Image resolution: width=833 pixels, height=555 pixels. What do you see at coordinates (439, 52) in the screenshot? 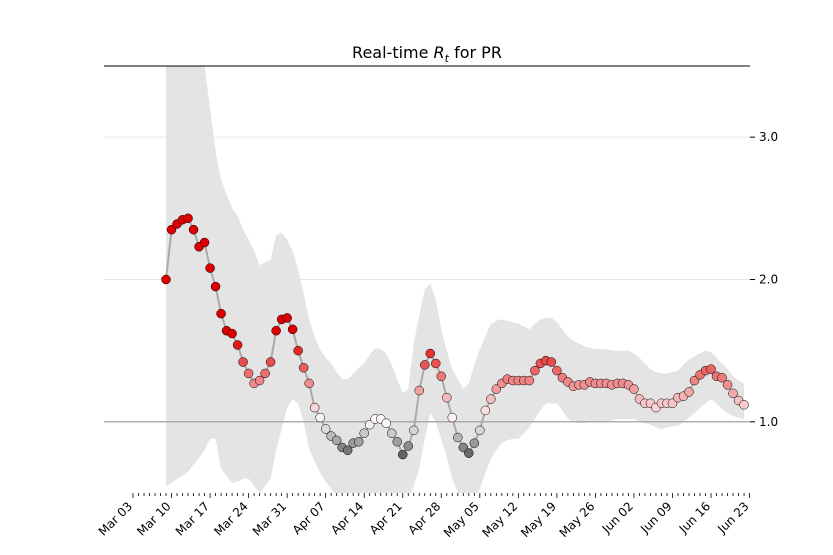
I see `title-symbol: R` at bounding box center [439, 52].